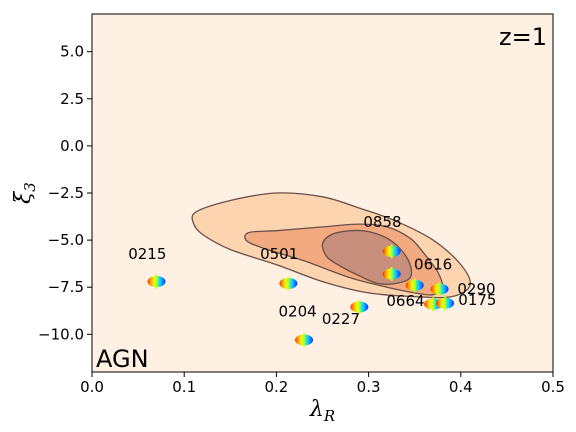  Describe the element at coordinates (433, 264) in the screenshot. I see `point-label: 0616` at that location.